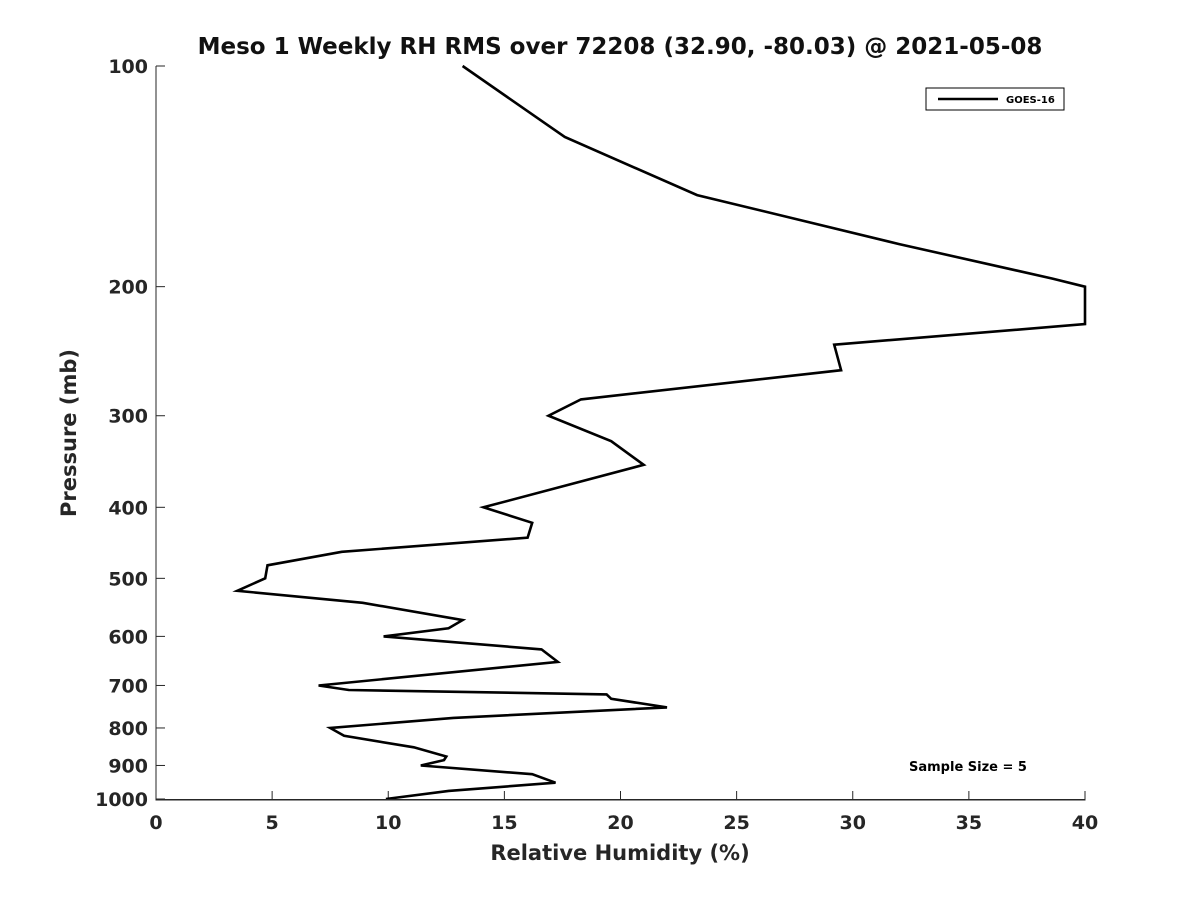 Image resolution: width=1200 pixels, height=900 pixels. What do you see at coordinates (128, 766) in the screenshot?
I see `y-tick-label: 900` at bounding box center [128, 766].